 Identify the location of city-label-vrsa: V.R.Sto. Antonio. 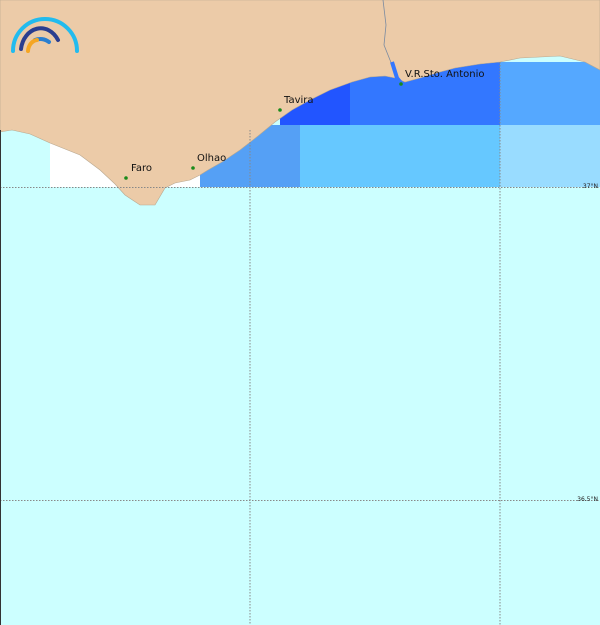
(445, 74).